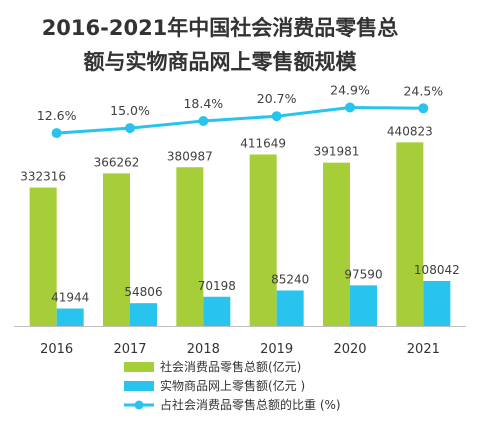 The image size is (481, 433). Describe the element at coordinates (363, 274) in the screenshot. I see `bar-online-label-2020: 97590` at that location.